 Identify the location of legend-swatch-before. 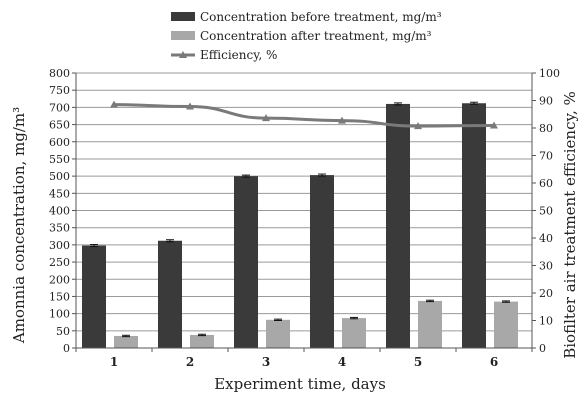
(183, 16).